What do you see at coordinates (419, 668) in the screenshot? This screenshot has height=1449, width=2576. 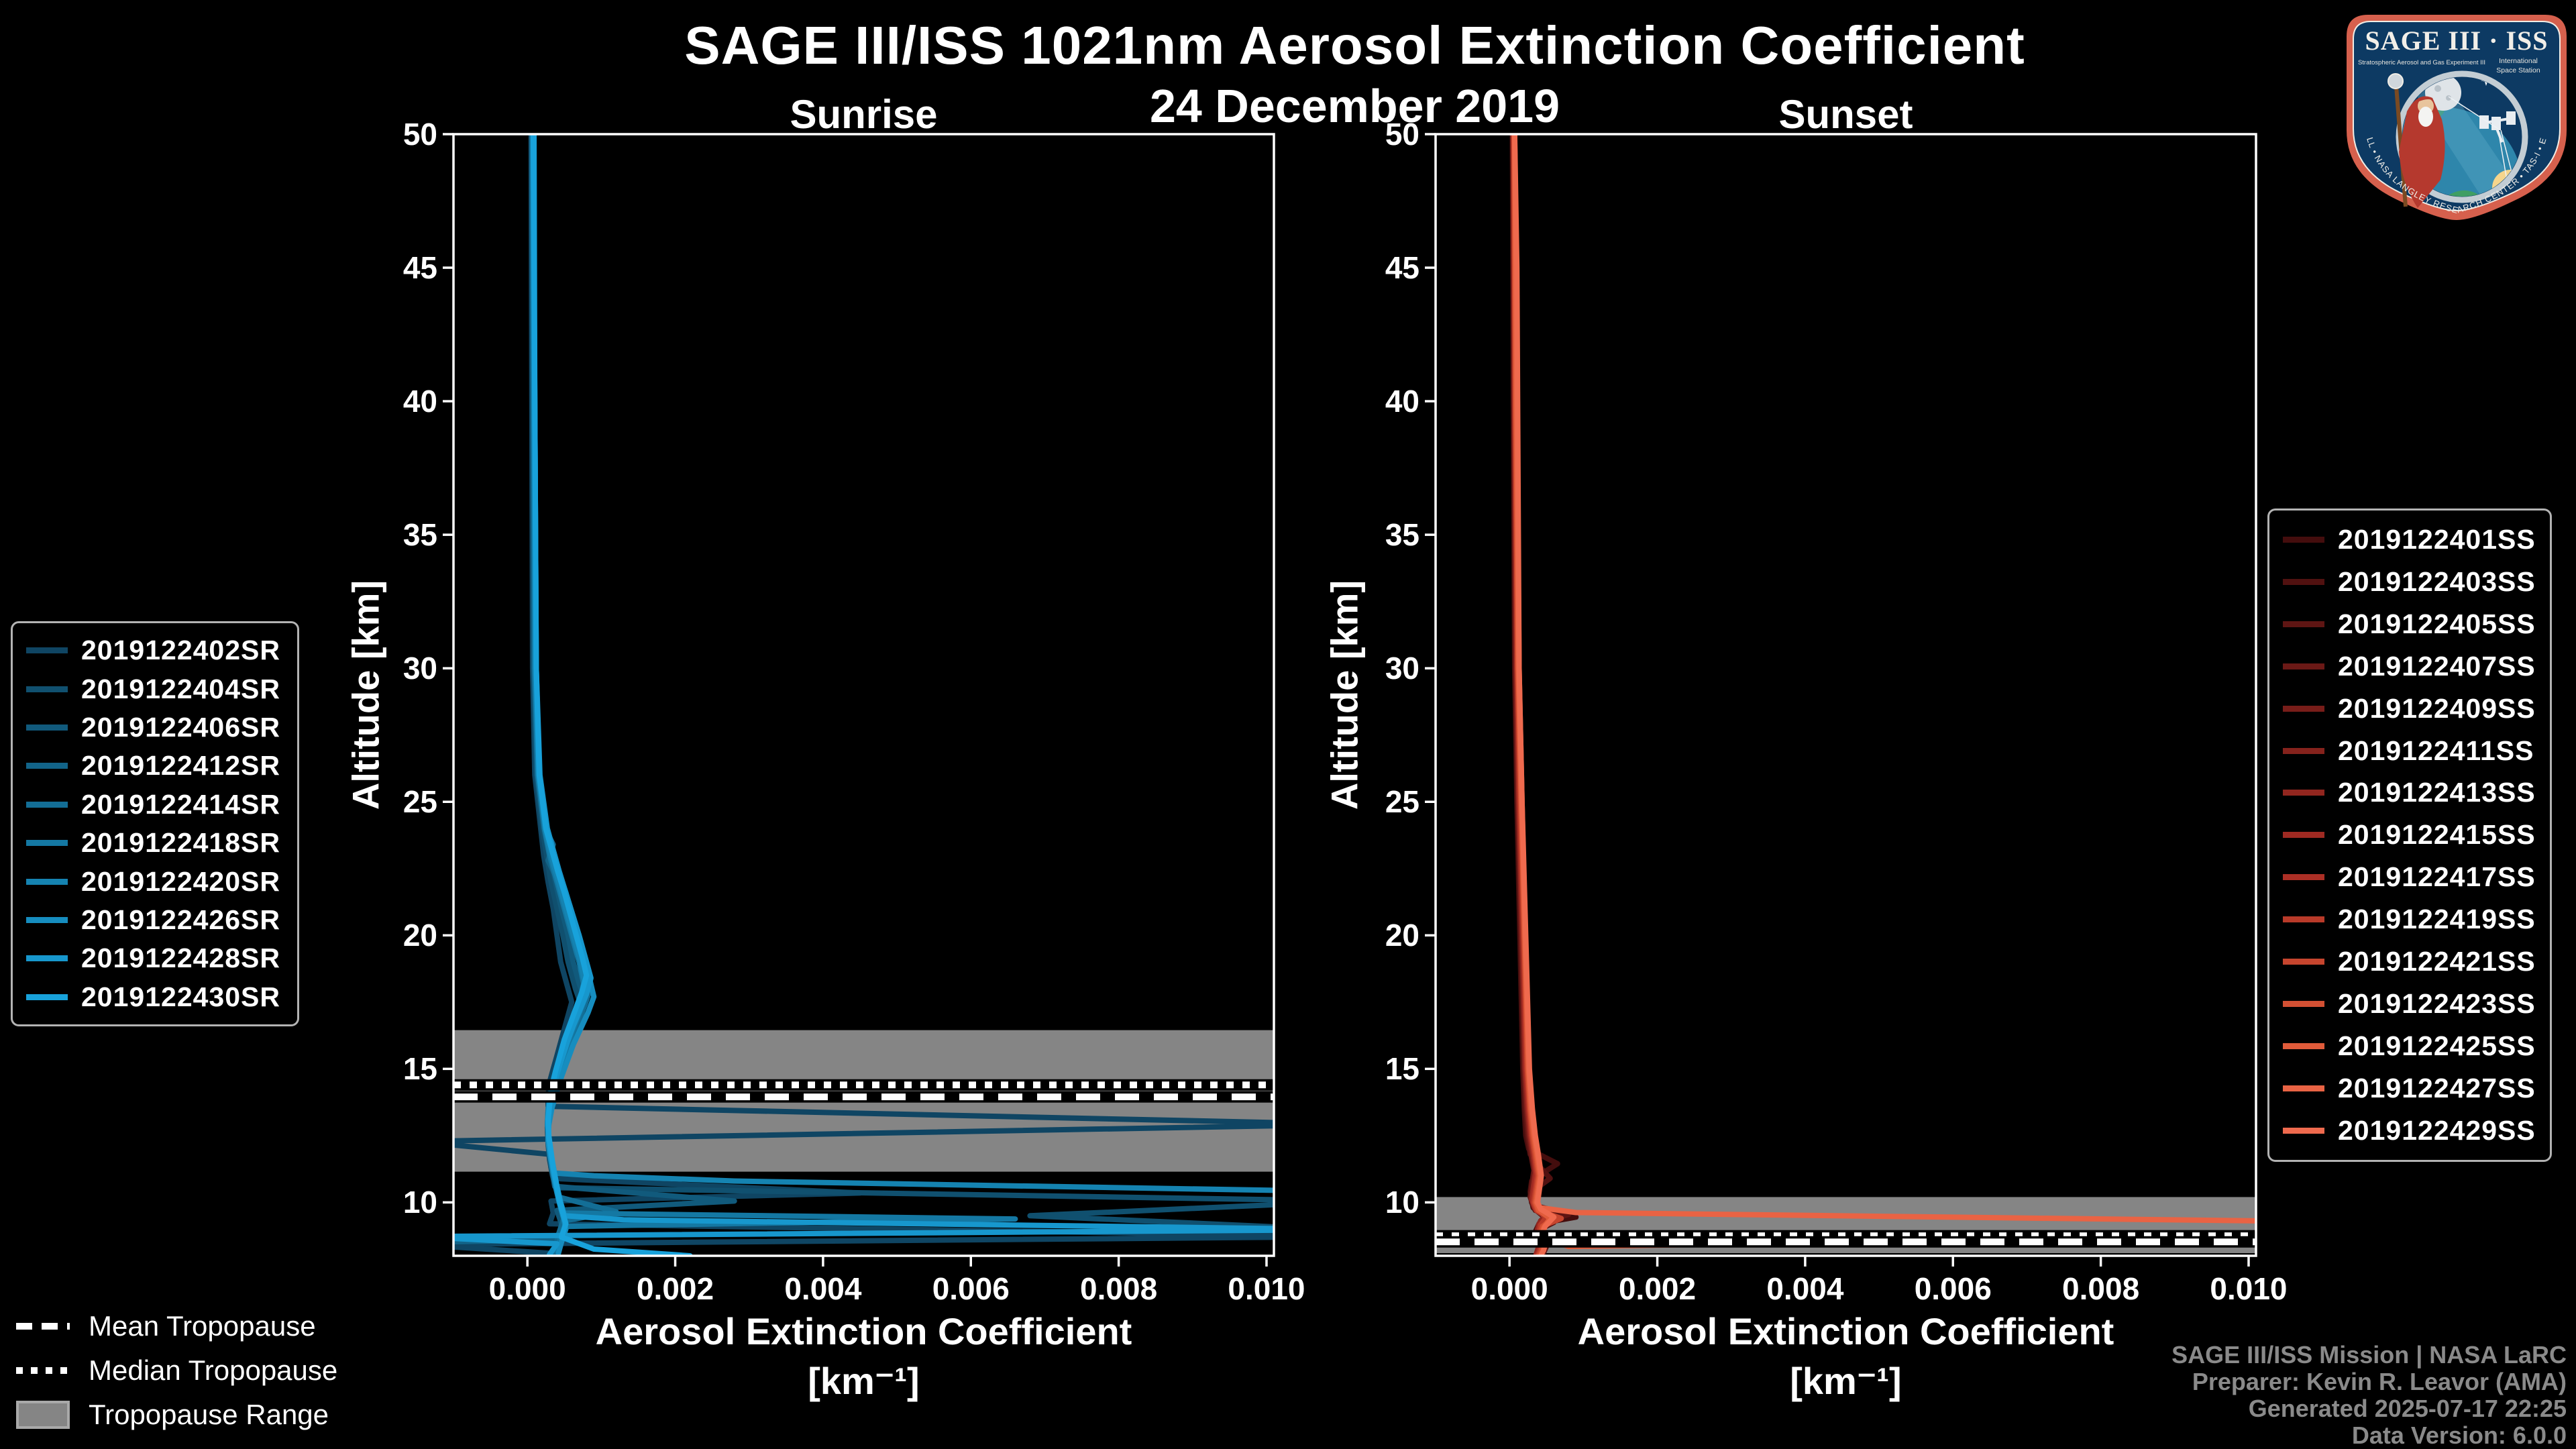 I see `sunrise-ytick-30: 30` at bounding box center [419, 668].